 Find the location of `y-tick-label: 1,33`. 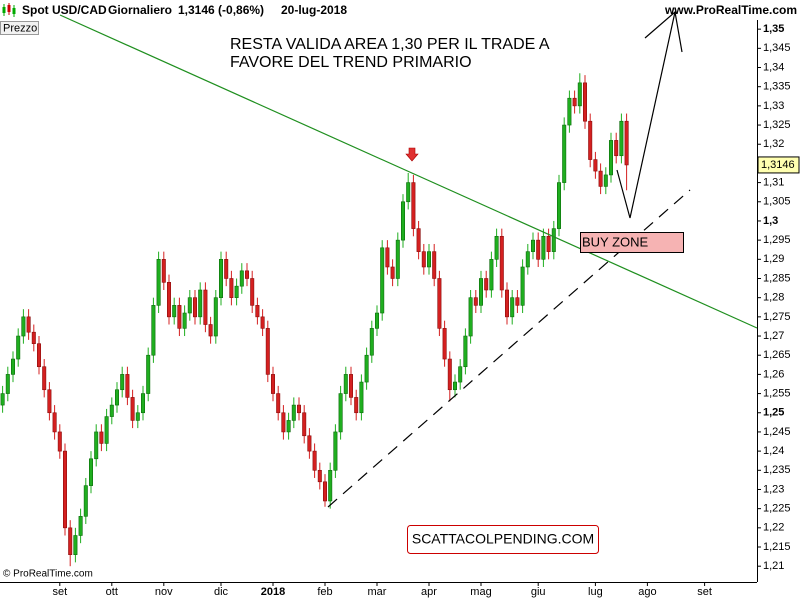

y-tick-label: 1,33 is located at coordinates (773, 106).